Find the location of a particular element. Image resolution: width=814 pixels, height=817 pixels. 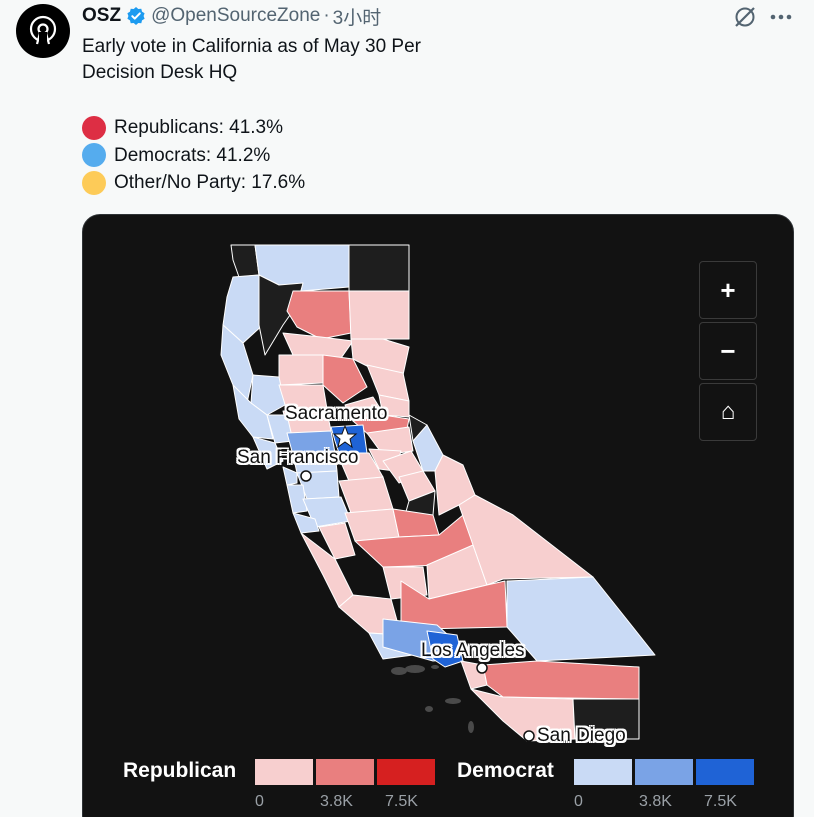

county-sonoma is located at coordinates (253, 412).